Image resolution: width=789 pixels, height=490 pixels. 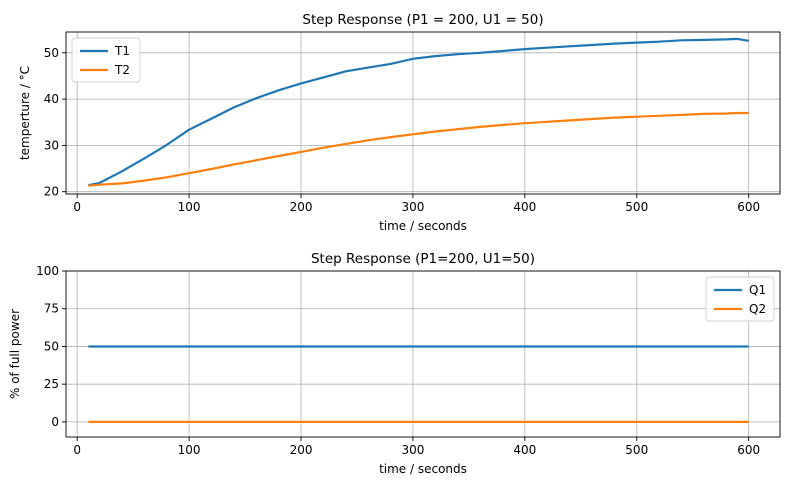 What do you see at coordinates (25, 113) in the screenshot?
I see `y-axis-label: temperture / °C` at bounding box center [25, 113].